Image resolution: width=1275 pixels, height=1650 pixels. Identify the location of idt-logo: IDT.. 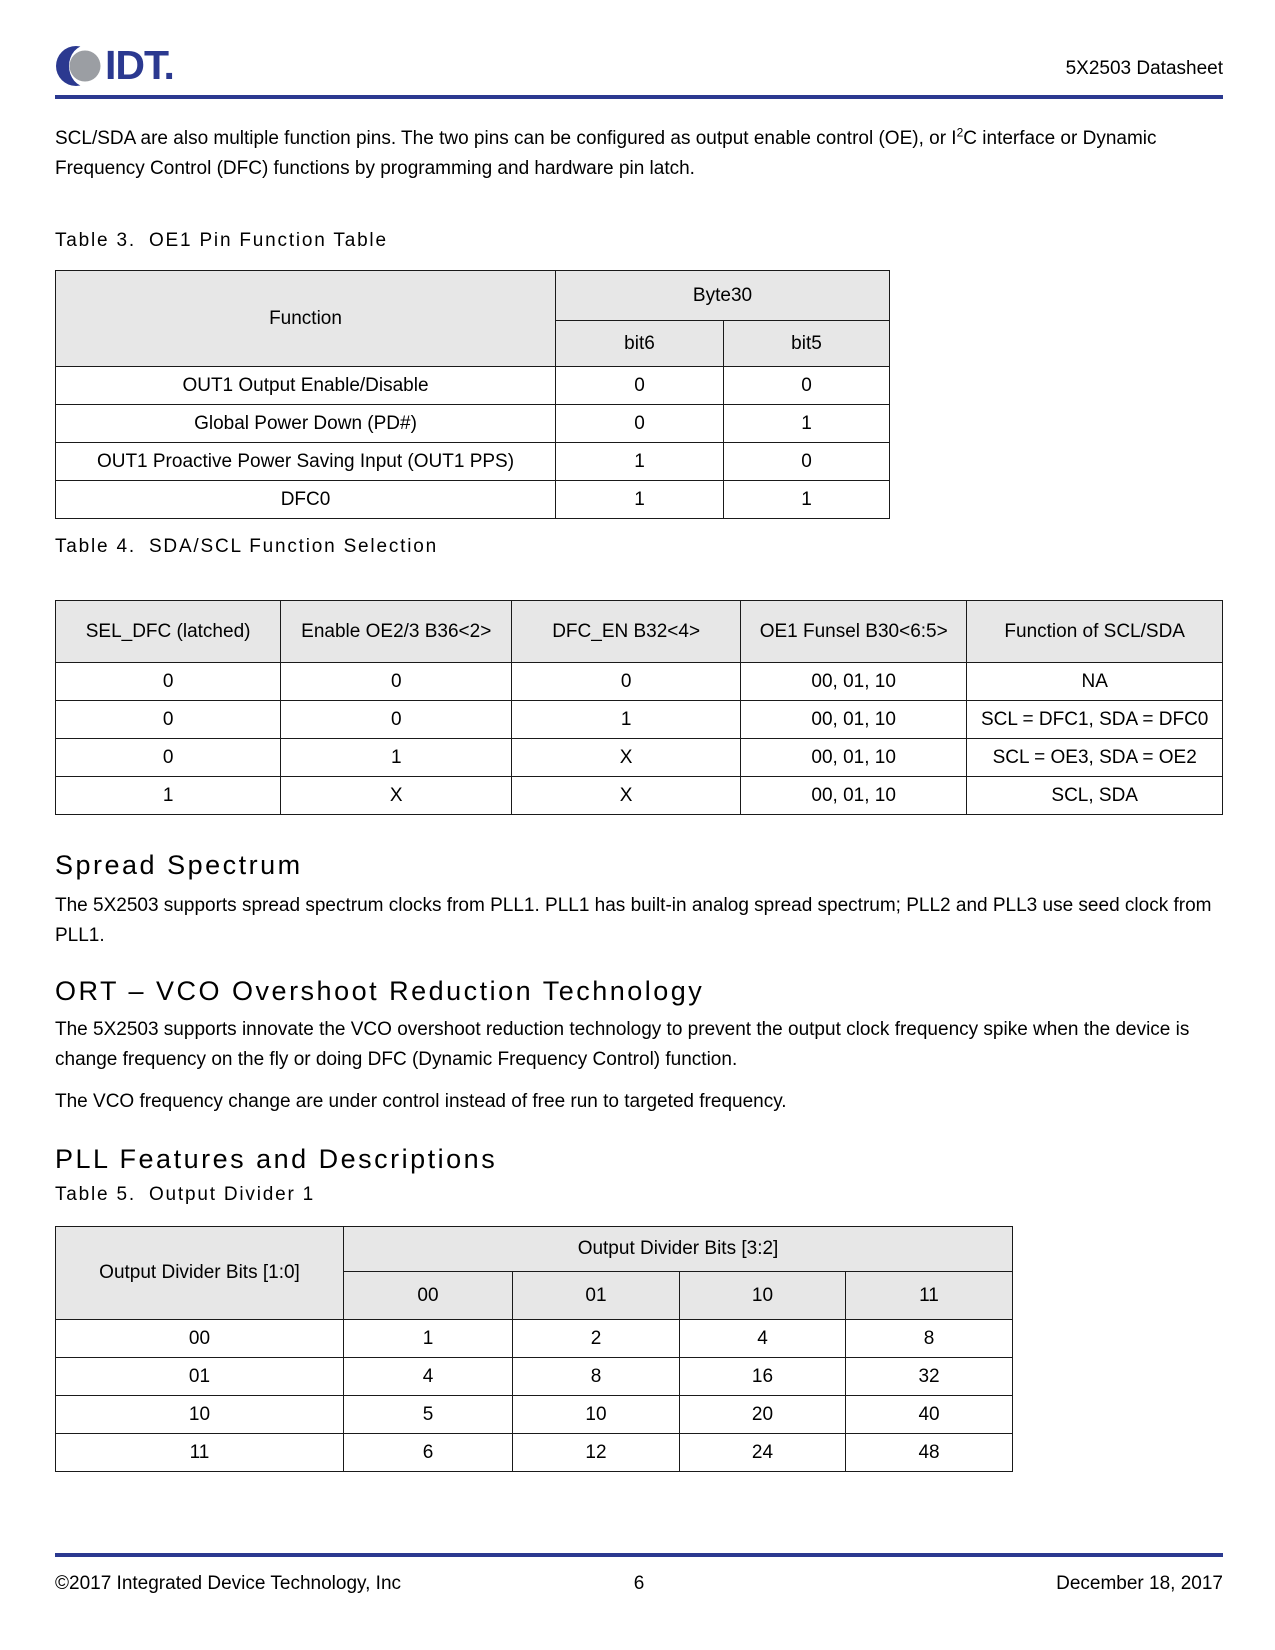
(115, 65).